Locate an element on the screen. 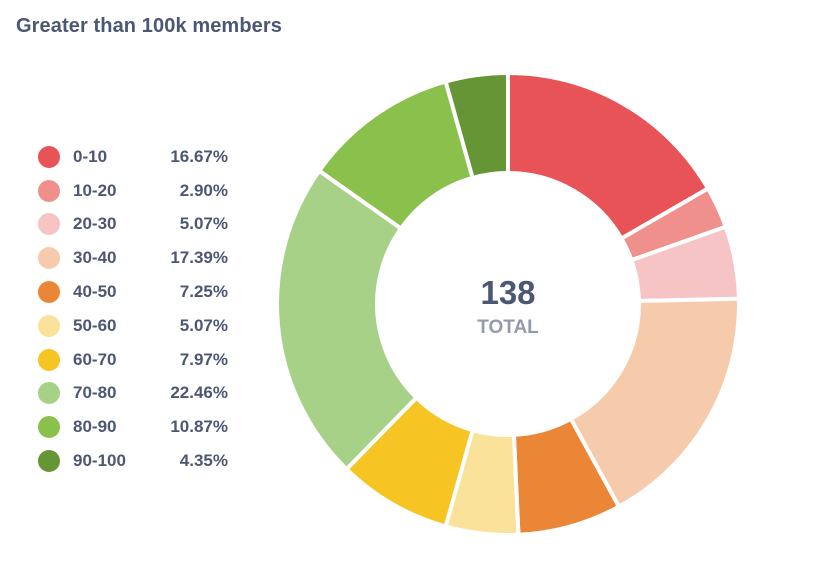 This screenshot has height=572, width=818. legend-label: 10-20 is located at coordinates (95, 190).